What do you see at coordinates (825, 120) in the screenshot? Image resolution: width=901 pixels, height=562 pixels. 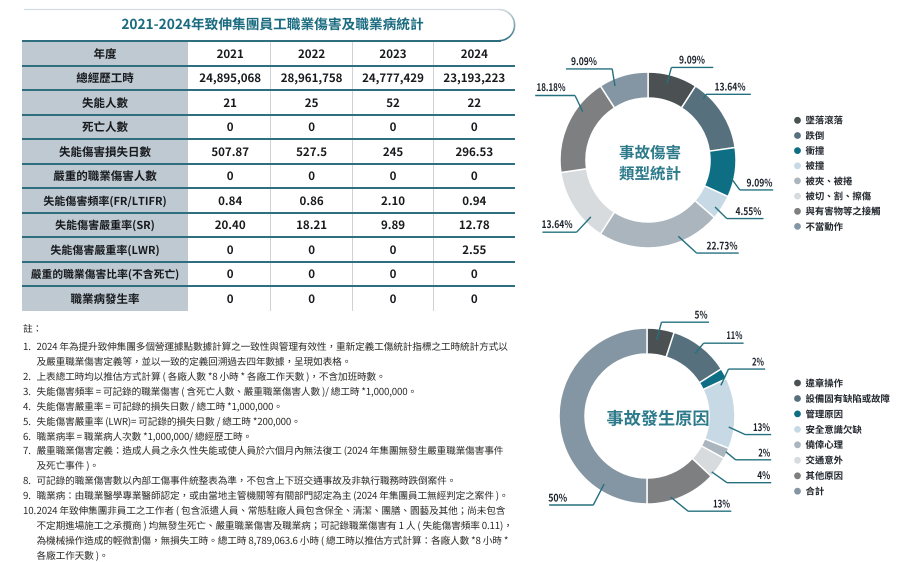 I see `svg-text: 墜落滾落` at bounding box center [825, 120].